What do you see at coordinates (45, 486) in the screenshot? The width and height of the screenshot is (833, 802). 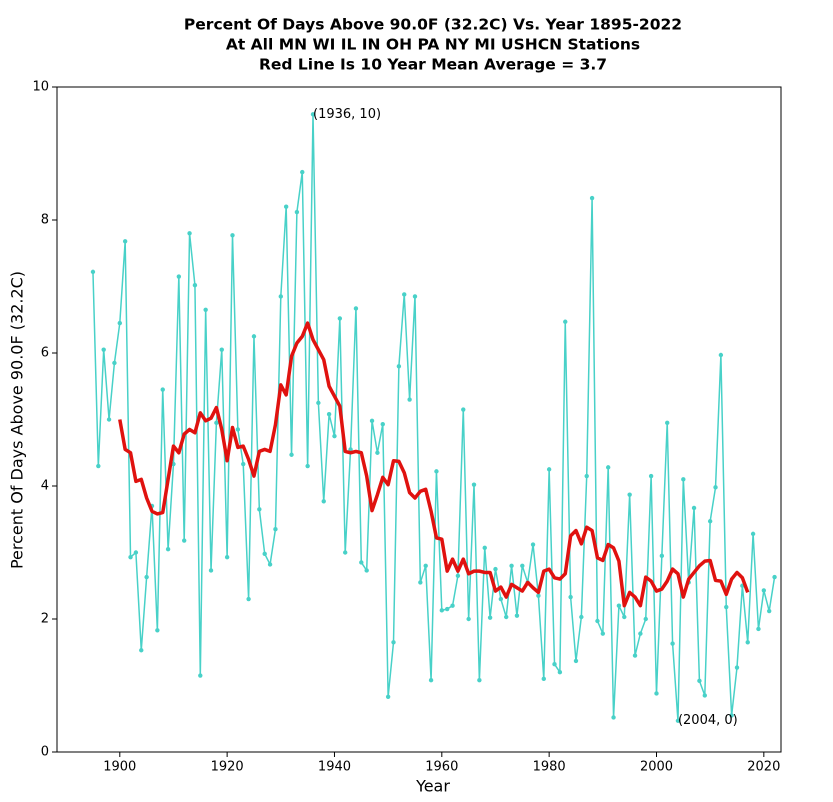 I see `y-tick-label: 4` at bounding box center [45, 486].